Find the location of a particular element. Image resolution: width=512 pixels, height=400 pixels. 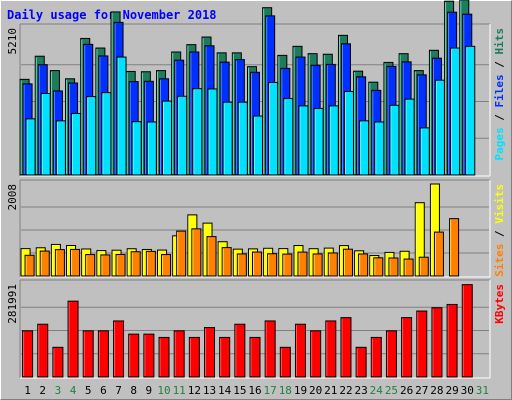

x-tick-label: 7 is located at coordinates (118, 390).